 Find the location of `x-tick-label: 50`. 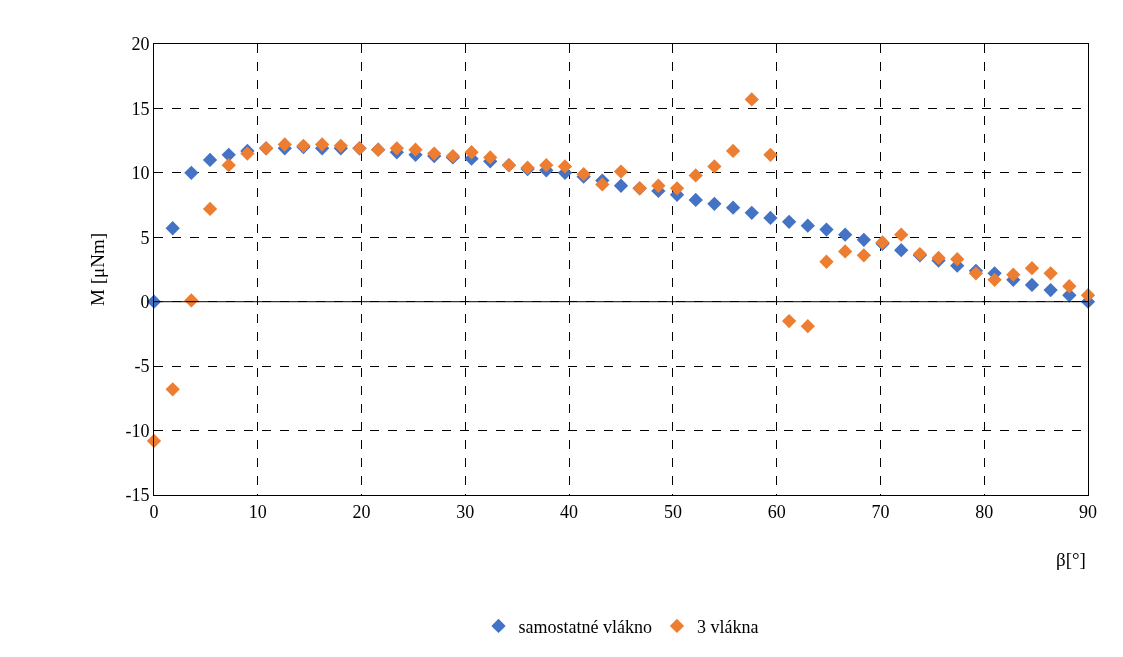

x-tick-label: 50 is located at coordinates (672, 511).